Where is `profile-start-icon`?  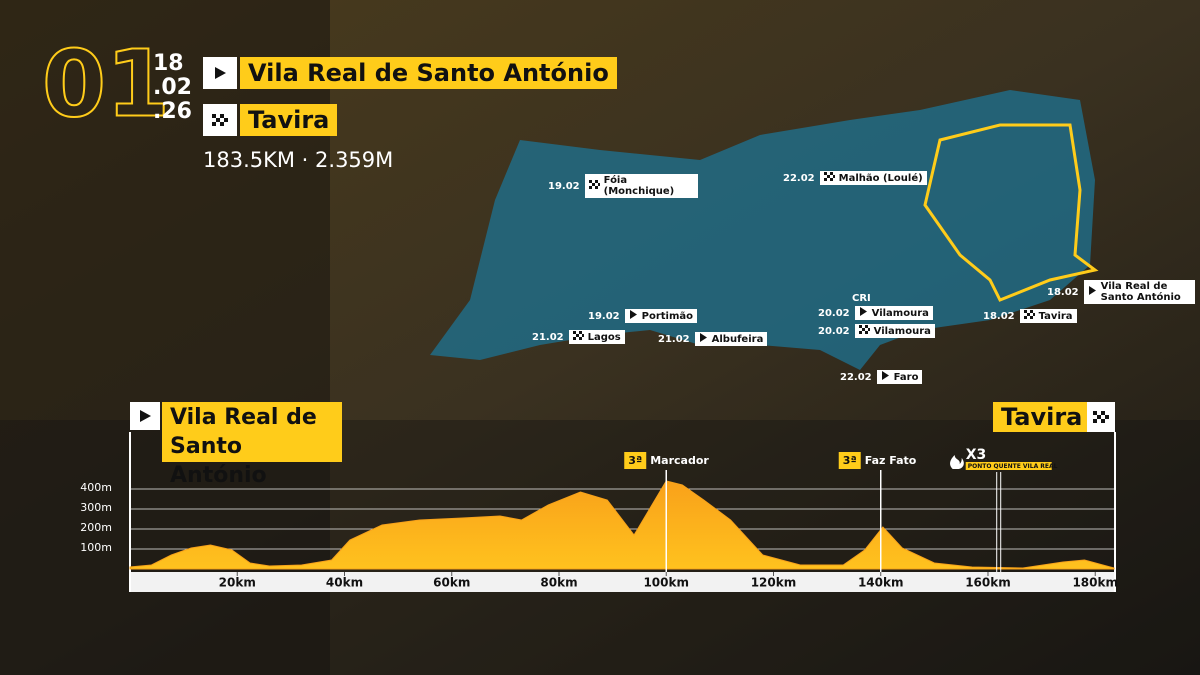 profile-start-icon is located at coordinates (145, 416).